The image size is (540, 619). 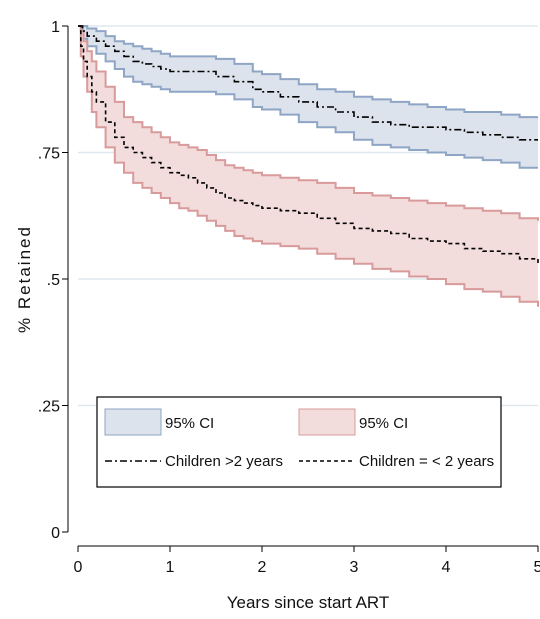 What do you see at coordinates (49, 407) in the screenshot?
I see `y-tick-label: .25` at bounding box center [49, 407].